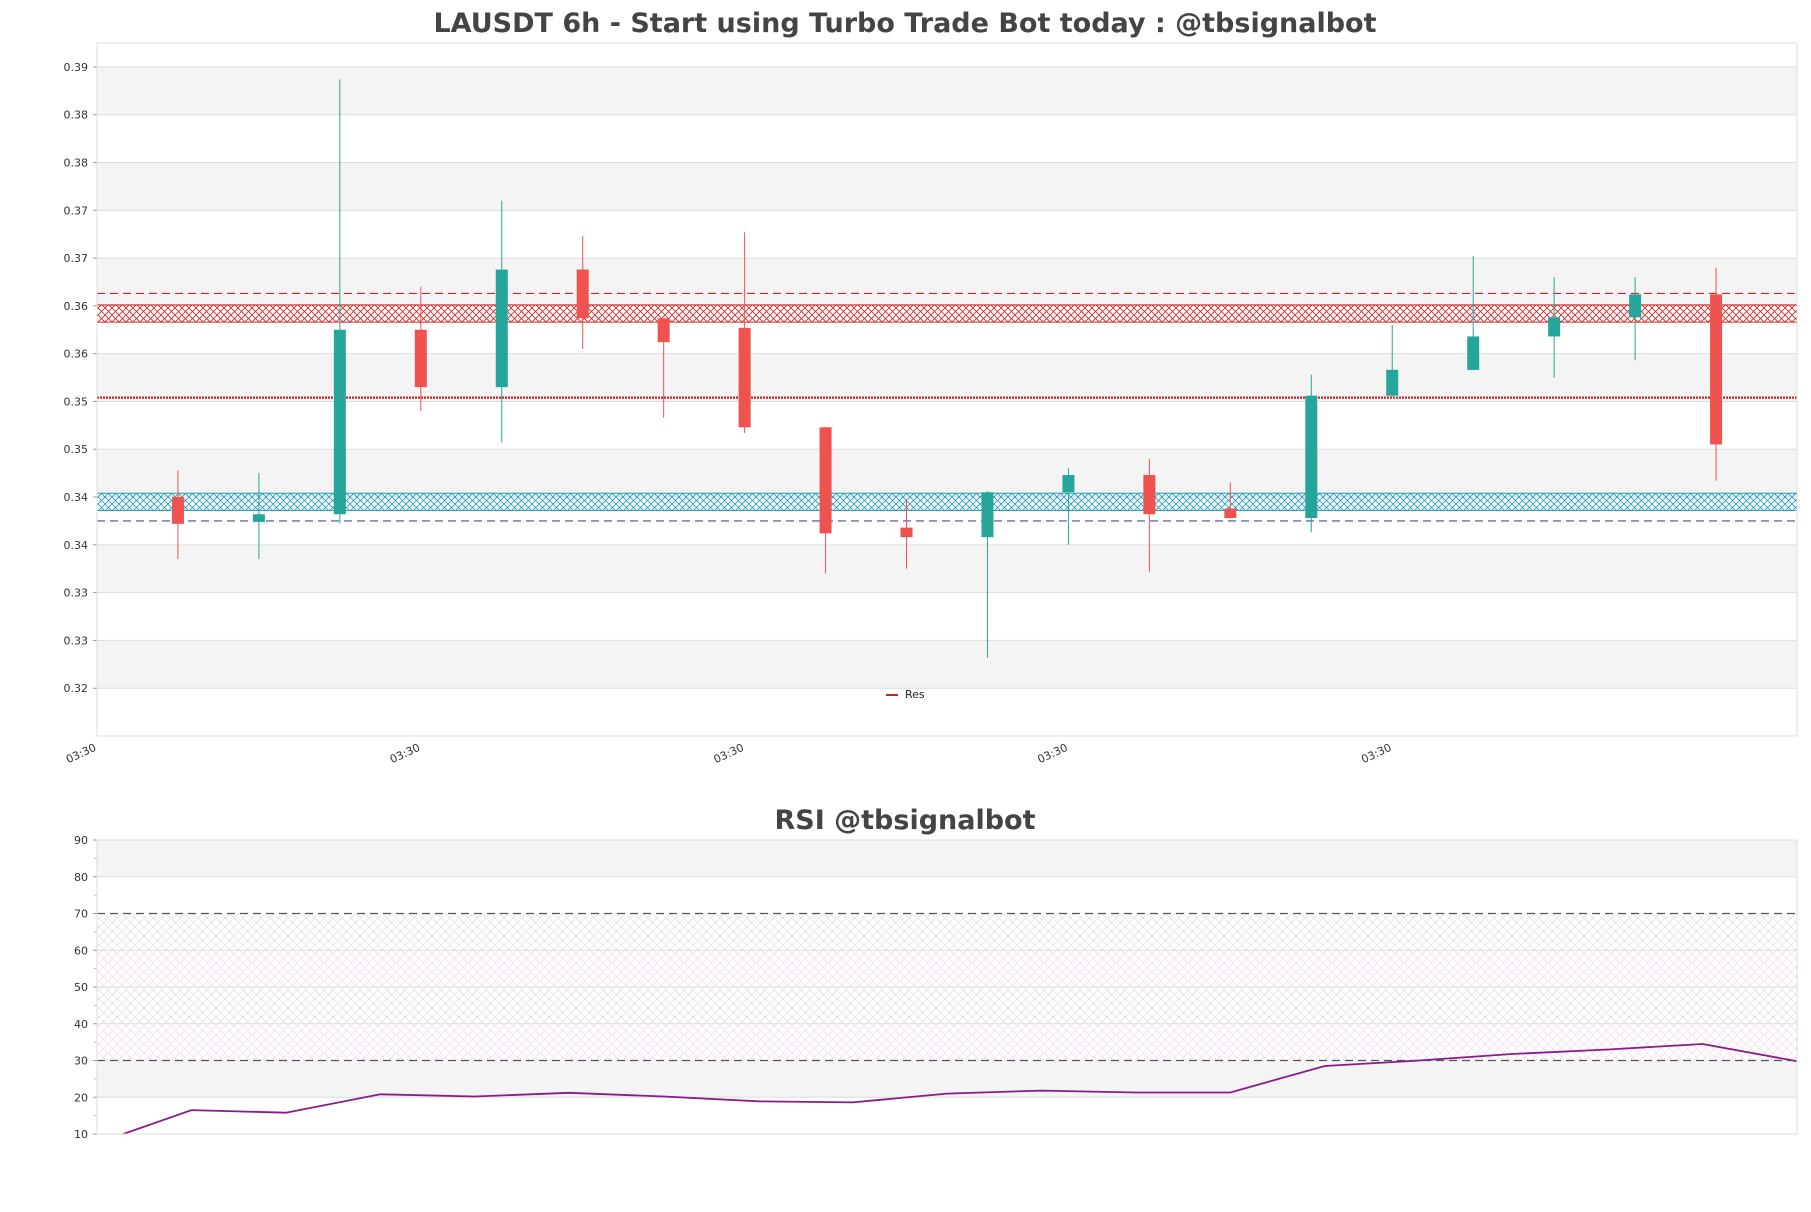 The height and width of the screenshot is (1212, 1811). What do you see at coordinates (81, 1024) in the screenshot?
I see `rsi-y-tick-label: 40` at bounding box center [81, 1024].